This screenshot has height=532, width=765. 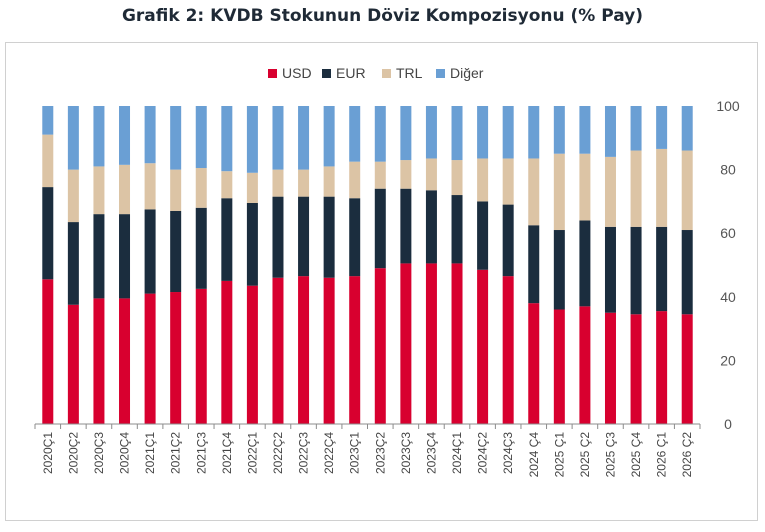 What do you see at coordinates (329, 453) in the screenshot?
I see `x-tick-label: 2022Ç4` at bounding box center [329, 453].